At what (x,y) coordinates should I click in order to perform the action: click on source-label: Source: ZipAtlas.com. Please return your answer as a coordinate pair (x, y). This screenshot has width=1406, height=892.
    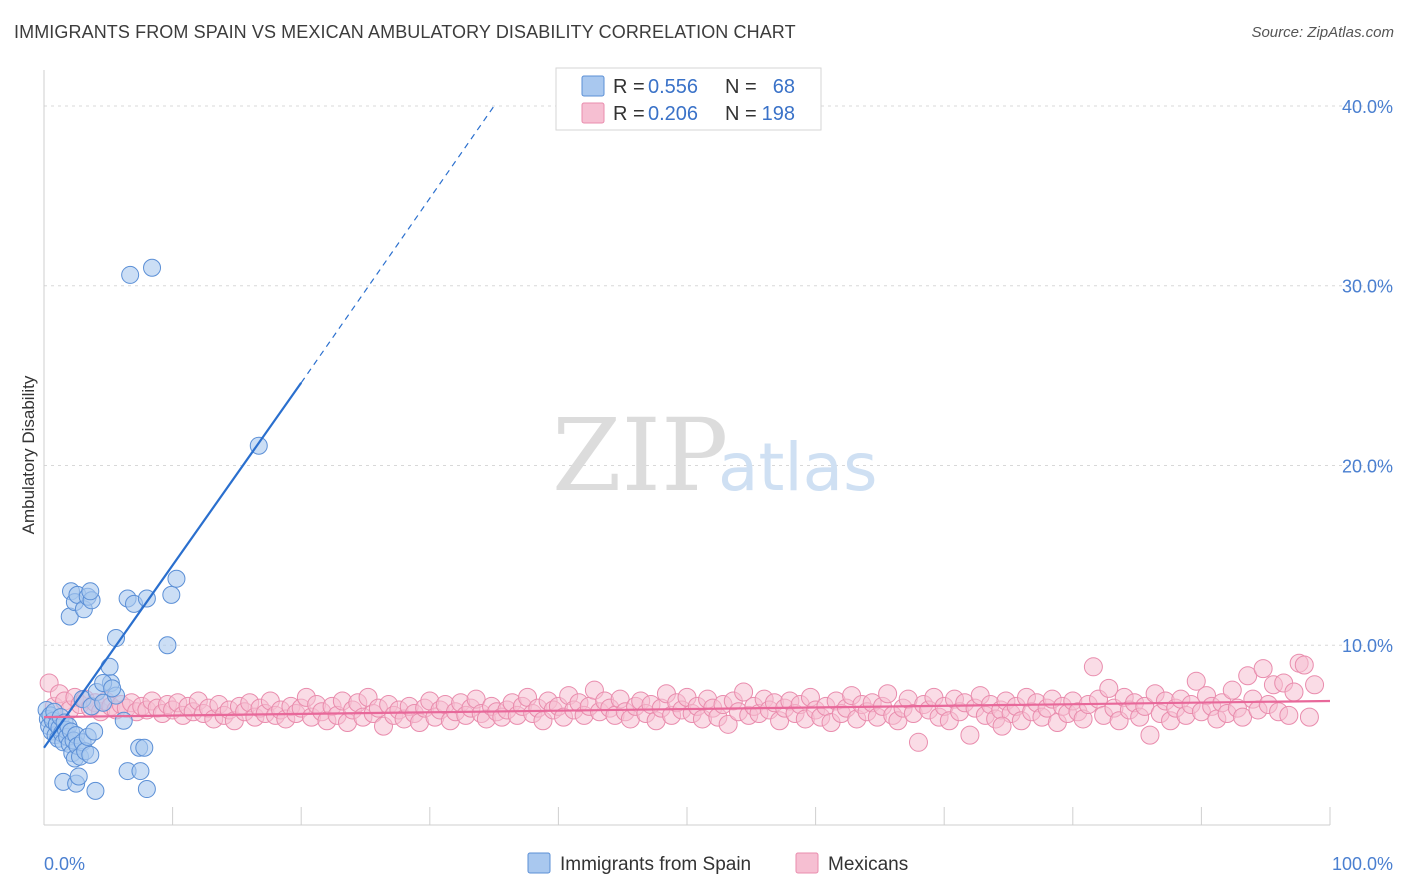
    Looking at the image, I should click on (1322, 32).